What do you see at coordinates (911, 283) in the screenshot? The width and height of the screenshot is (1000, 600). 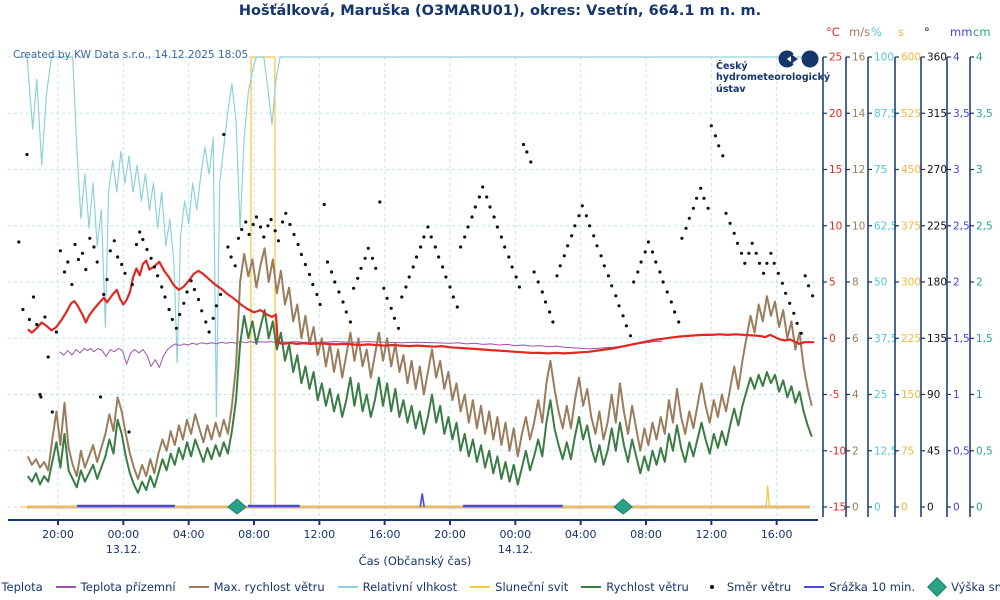 I see `svg-text: 300` at bounding box center [911, 283].